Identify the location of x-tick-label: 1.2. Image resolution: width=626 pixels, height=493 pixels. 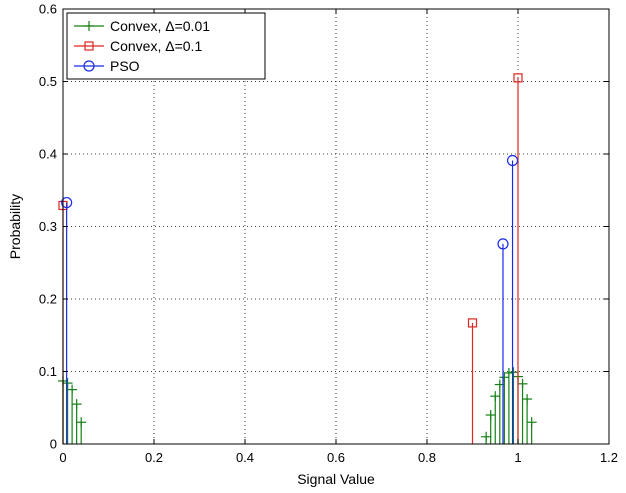
(609, 457).